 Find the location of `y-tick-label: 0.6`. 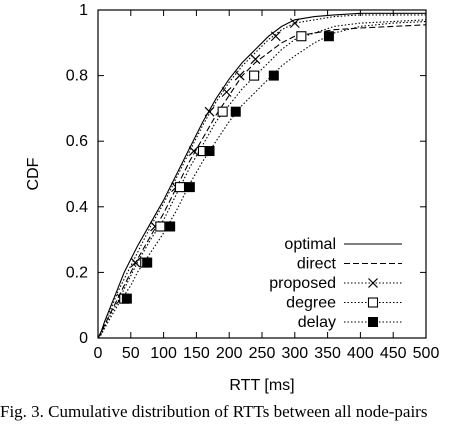

y-tick-label: 0.6 is located at coordinates (77, 141).